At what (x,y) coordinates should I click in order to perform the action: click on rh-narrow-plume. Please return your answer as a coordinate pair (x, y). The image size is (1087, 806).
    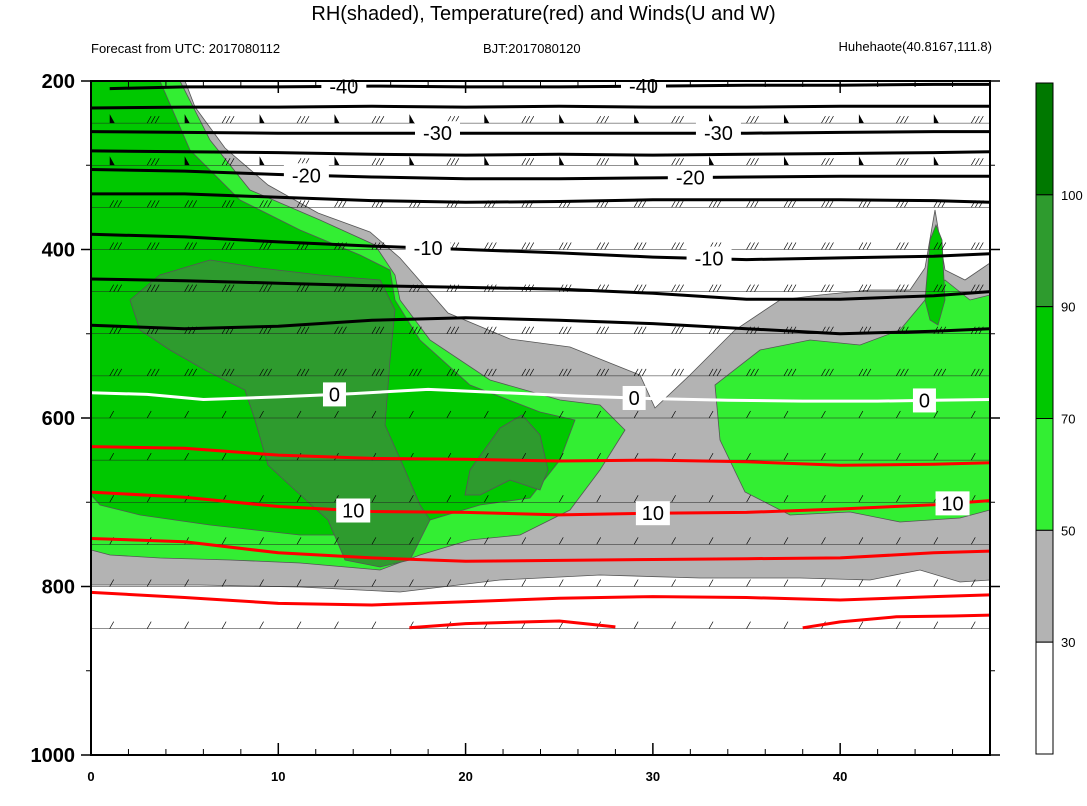
    Looking at the image, I should click on (935, 274).